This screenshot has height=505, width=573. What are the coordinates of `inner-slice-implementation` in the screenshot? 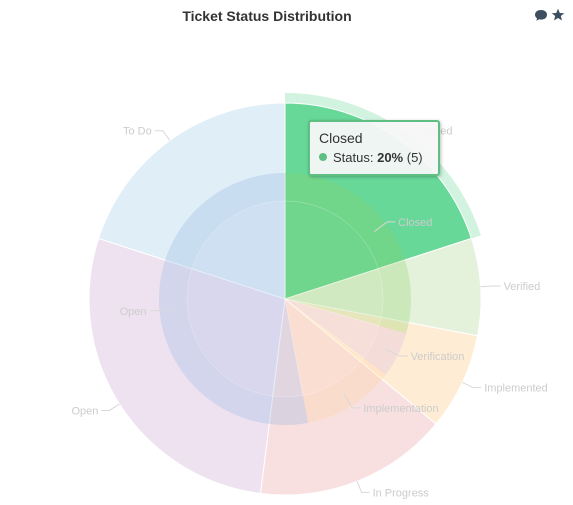 It's located at (324, 347).